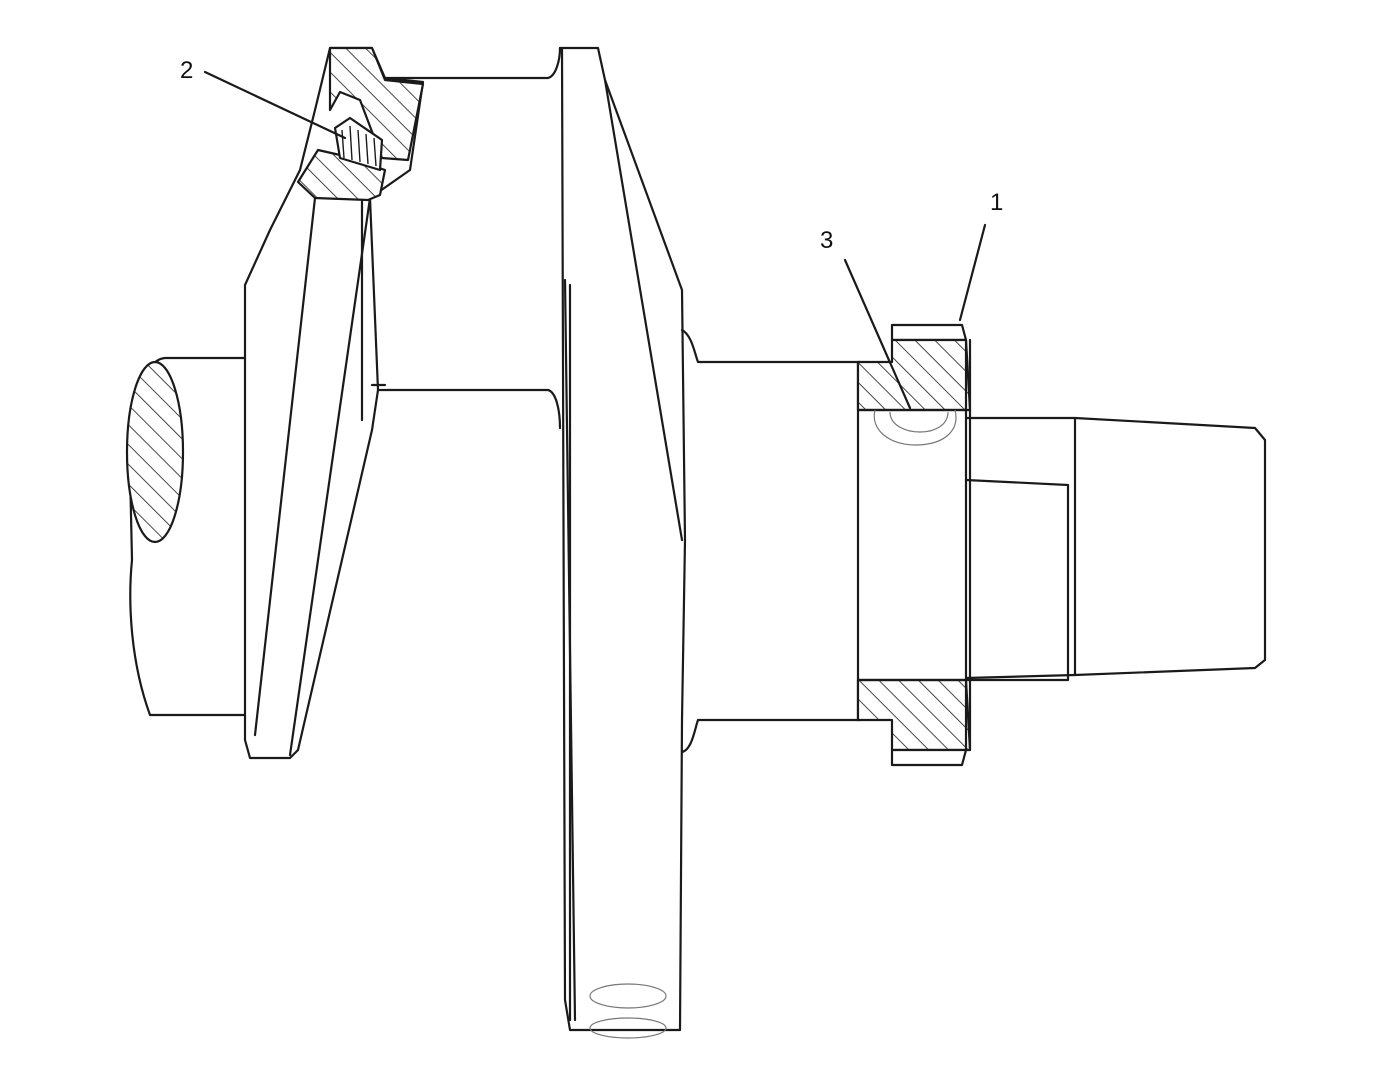 This screenshot has width=1382, height=1074. I want to click on shaft-end-right, so click(1115, 549).